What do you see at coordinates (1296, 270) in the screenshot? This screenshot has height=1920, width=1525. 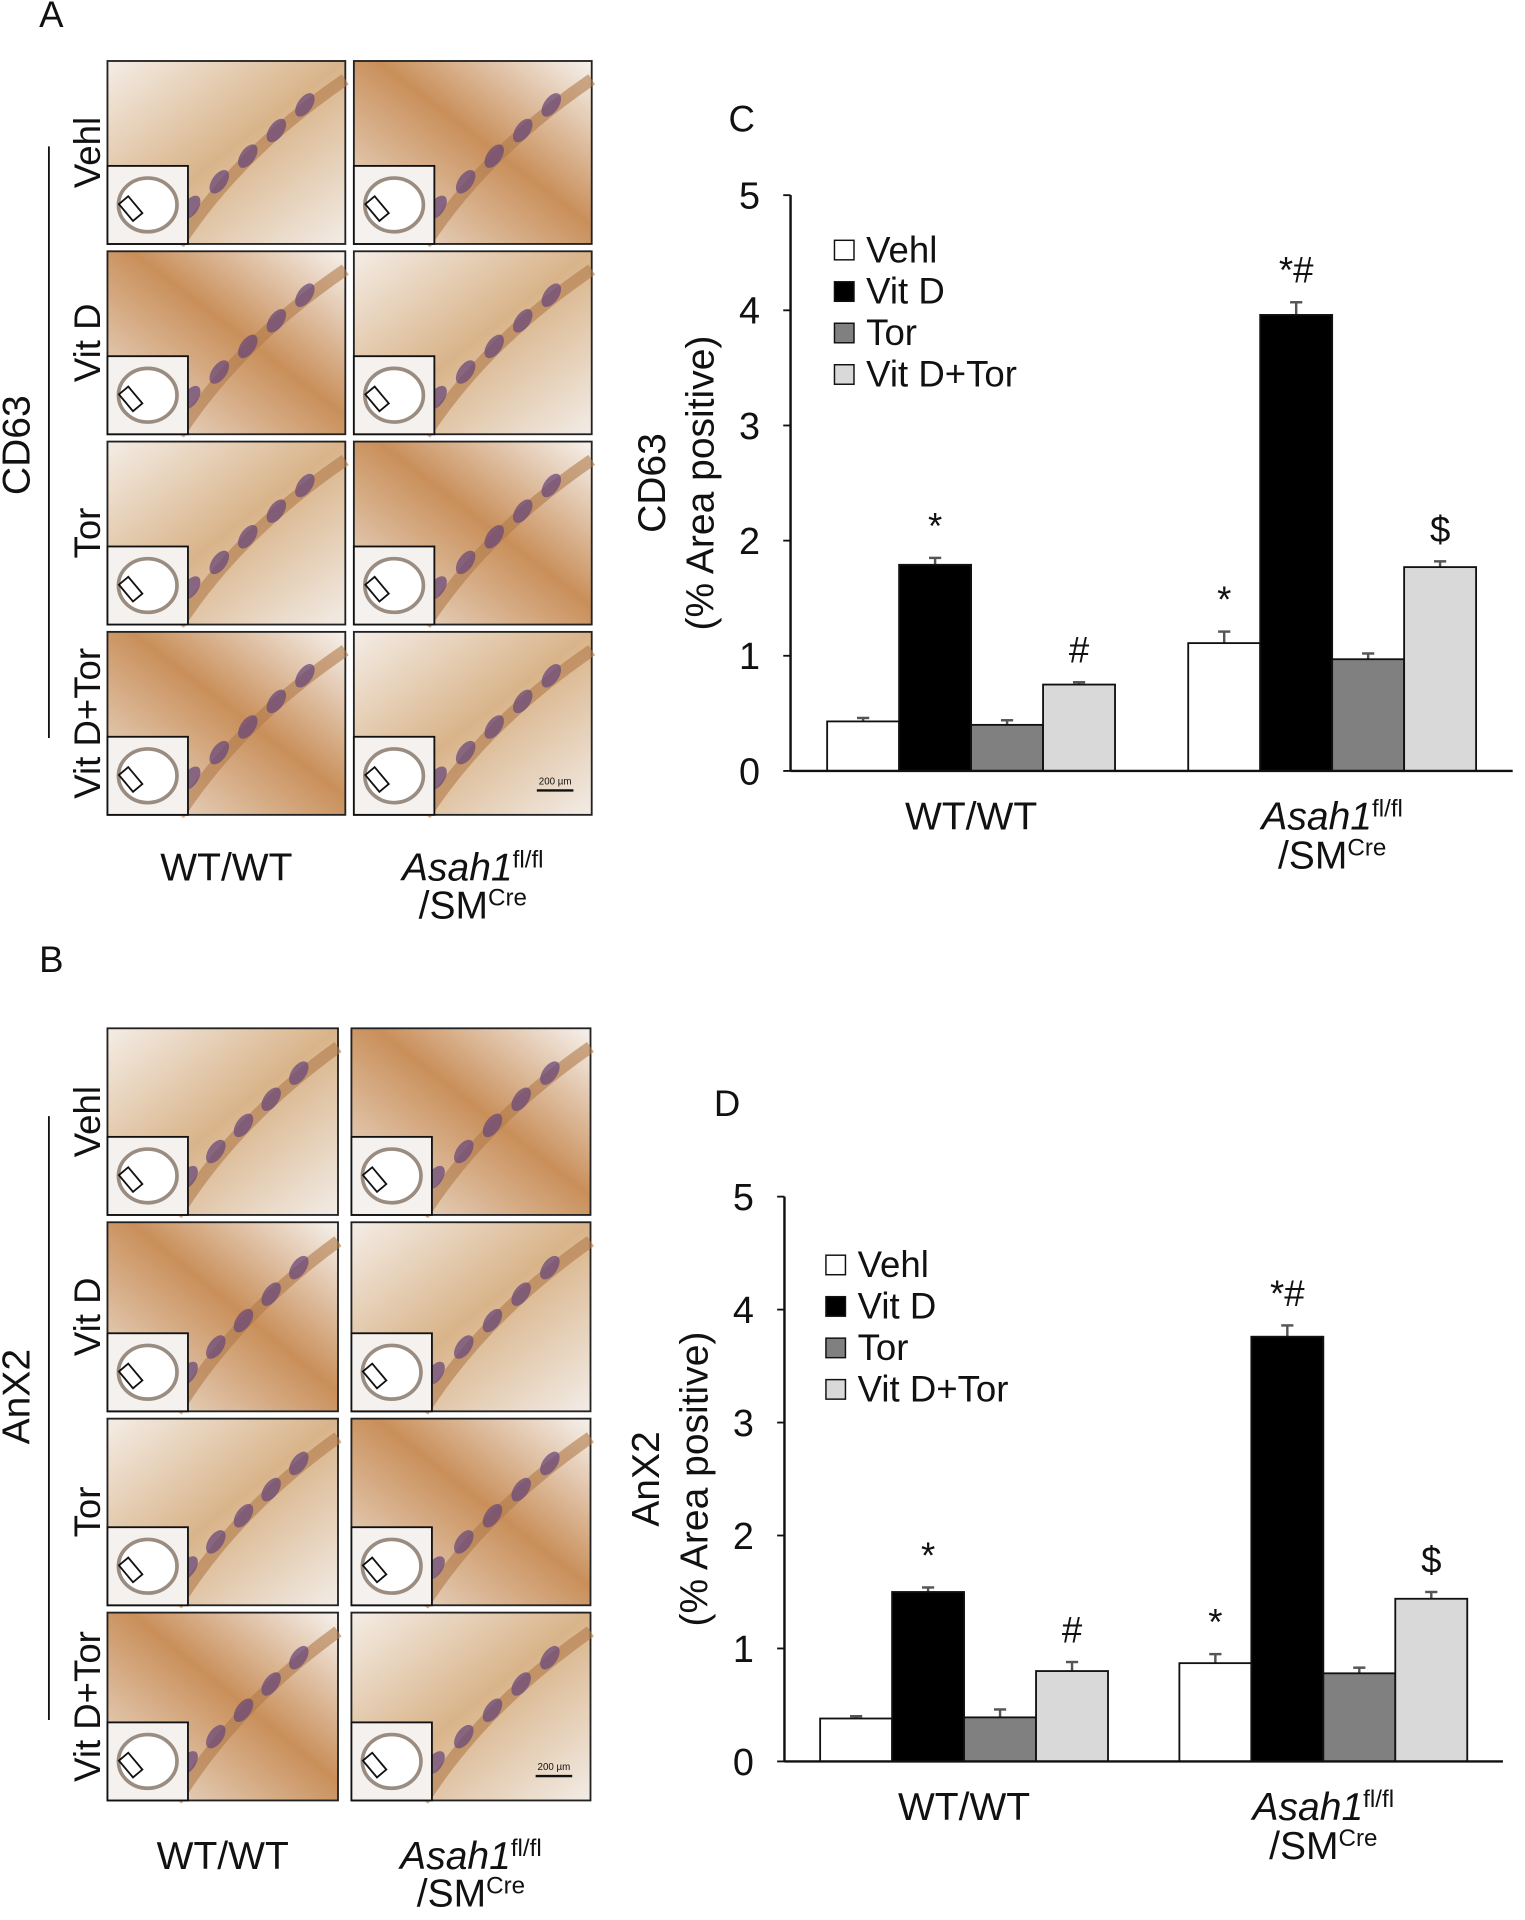 I see `significance-mark: *#` at bounding box center [1296, 270].